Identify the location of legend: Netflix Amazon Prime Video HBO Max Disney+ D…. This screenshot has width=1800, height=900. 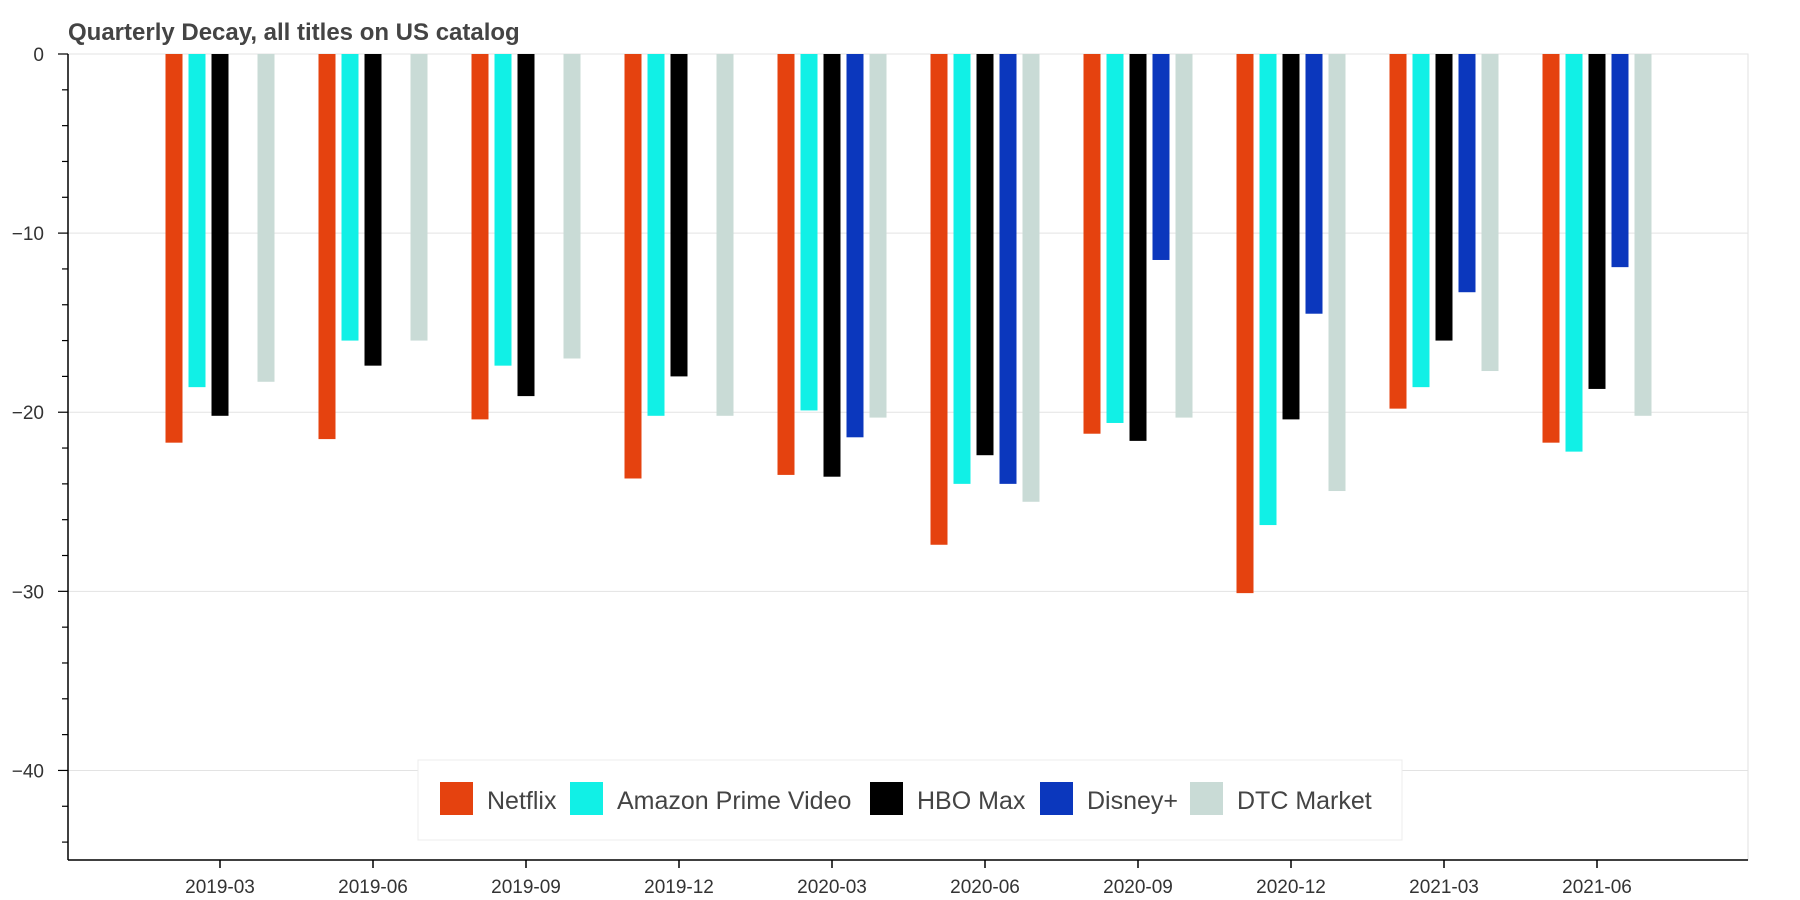
(910, 800).